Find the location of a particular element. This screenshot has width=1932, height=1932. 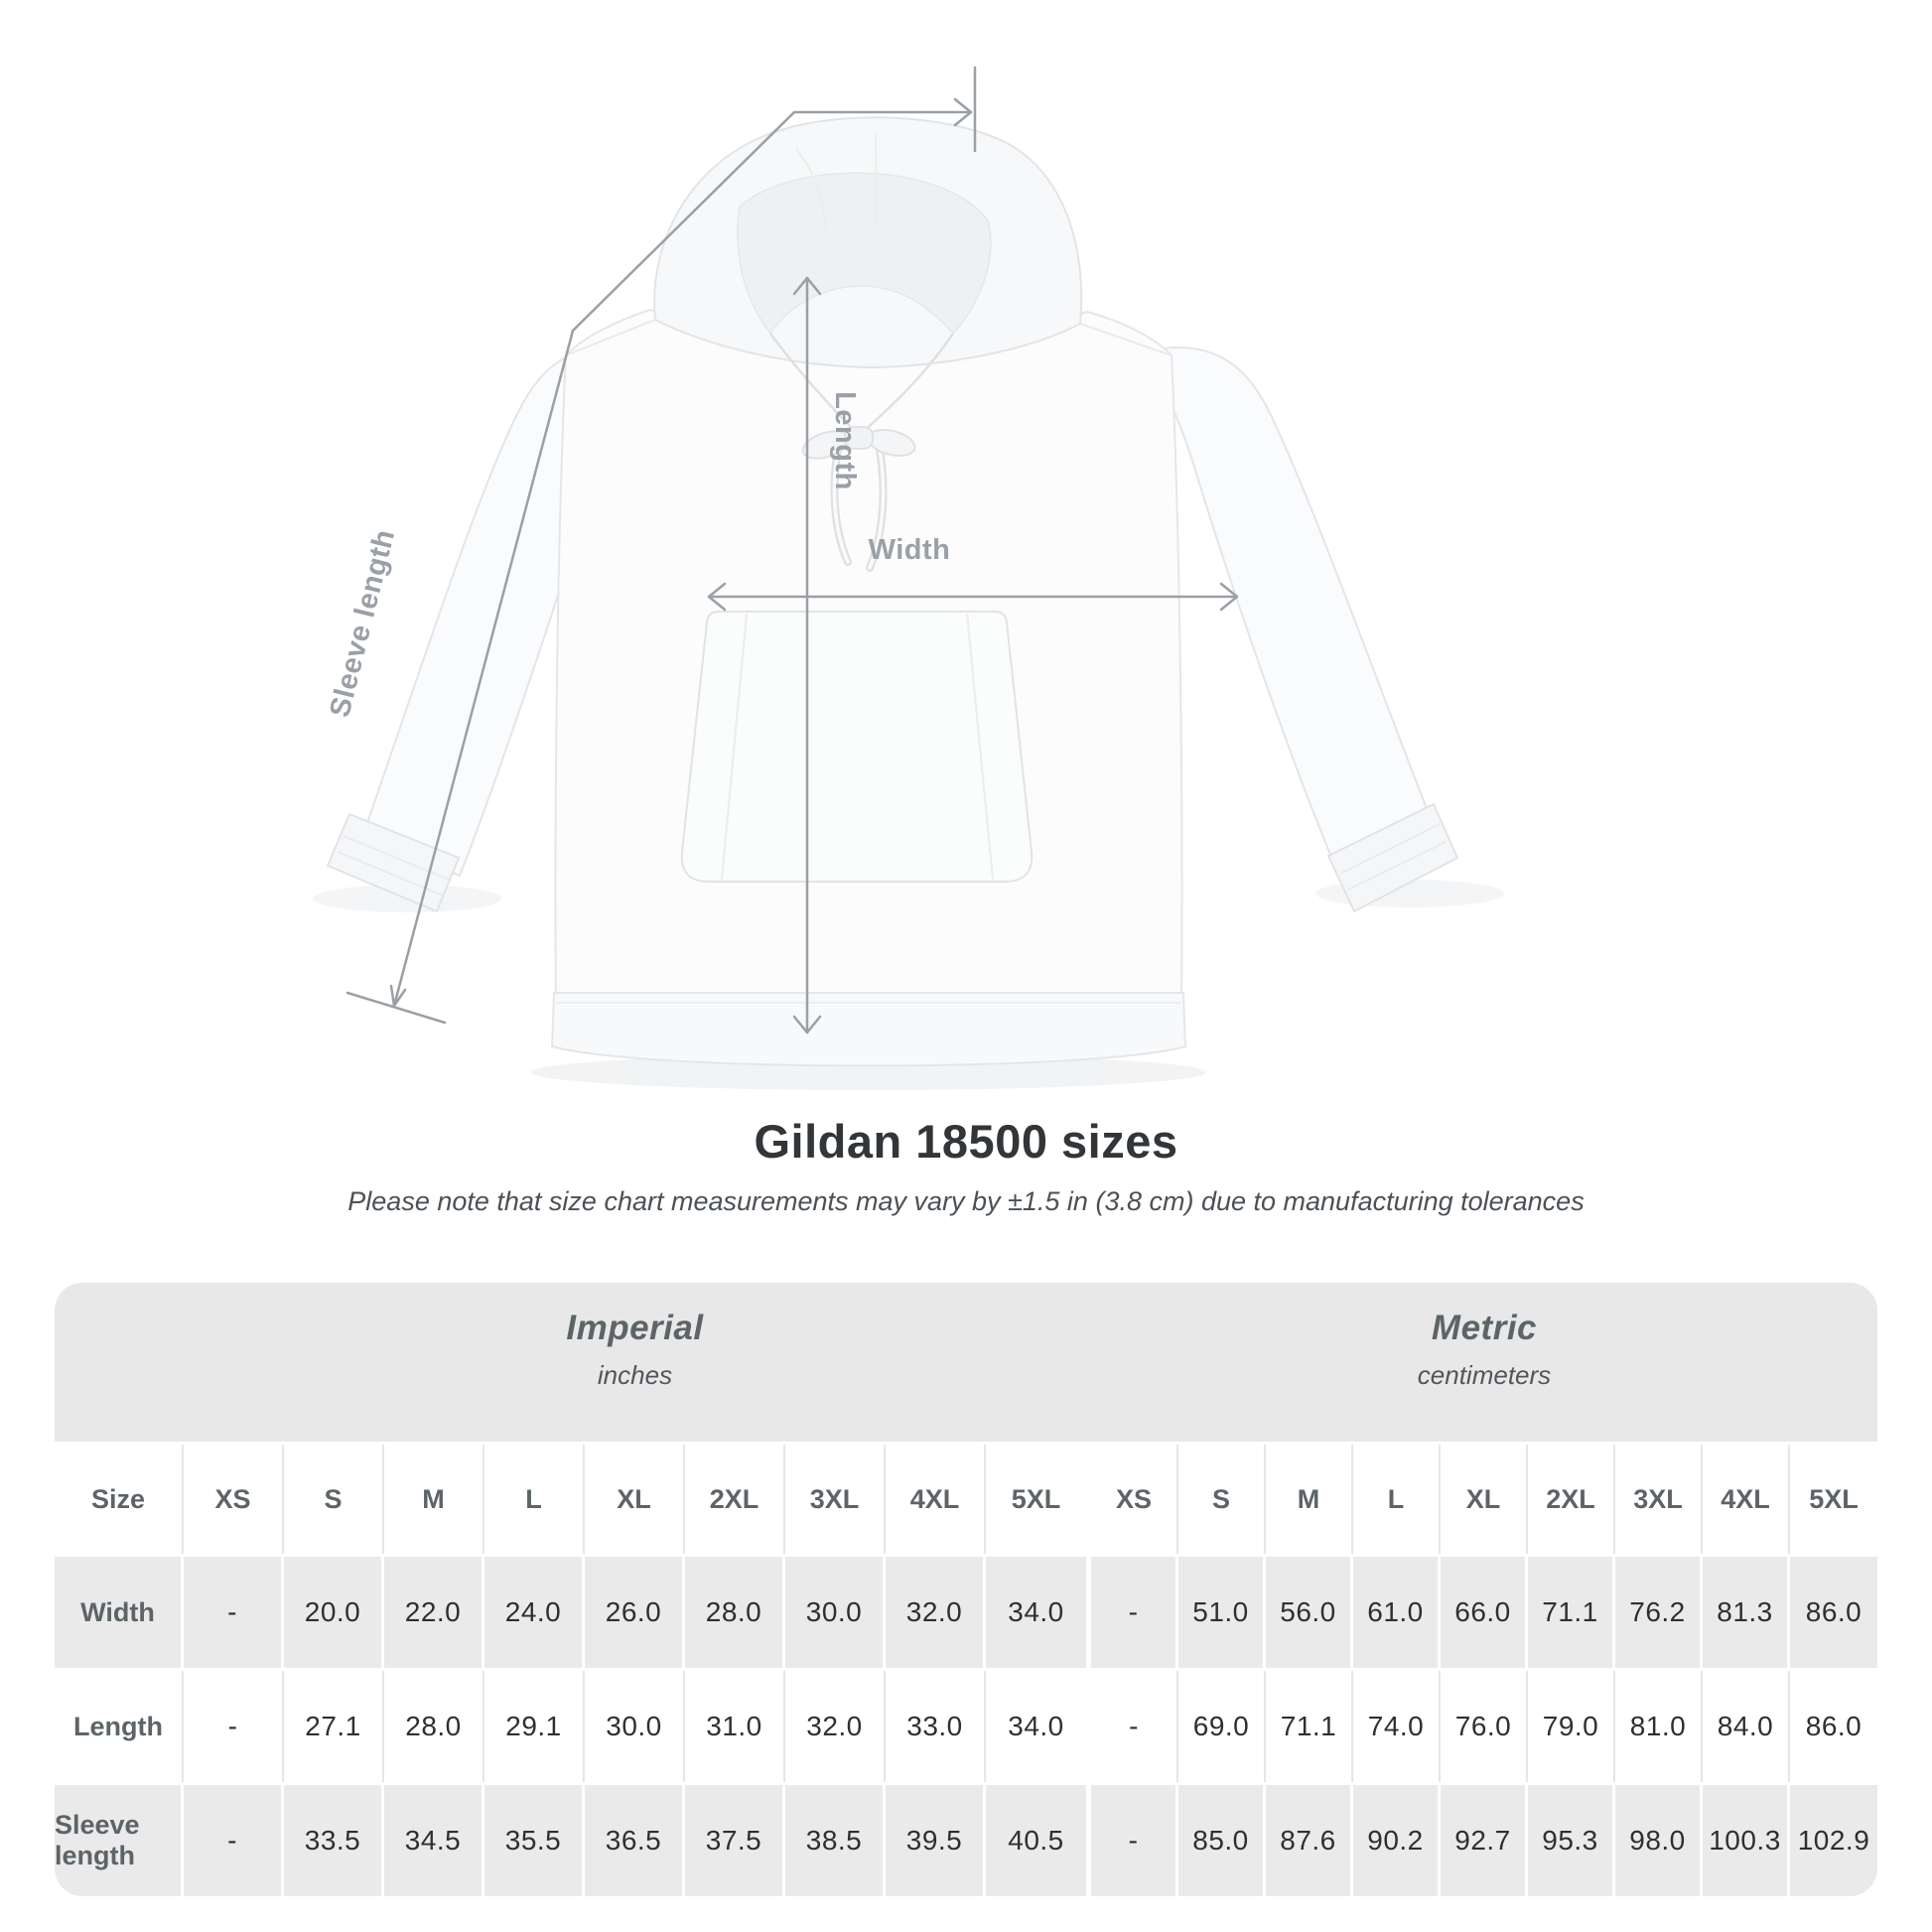

width-arrowhead-left is located at coordinates (717, 597).